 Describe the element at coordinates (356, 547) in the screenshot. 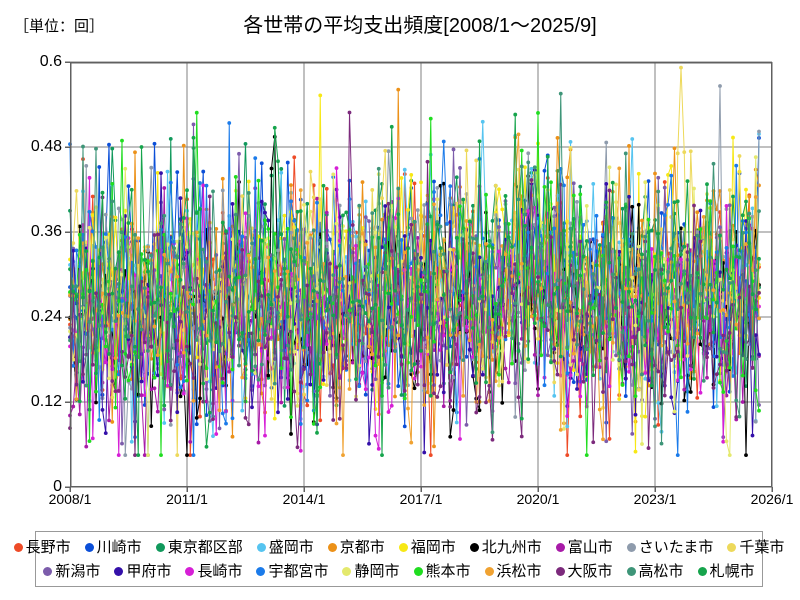

I see `legend-item: 京都市` at that location.